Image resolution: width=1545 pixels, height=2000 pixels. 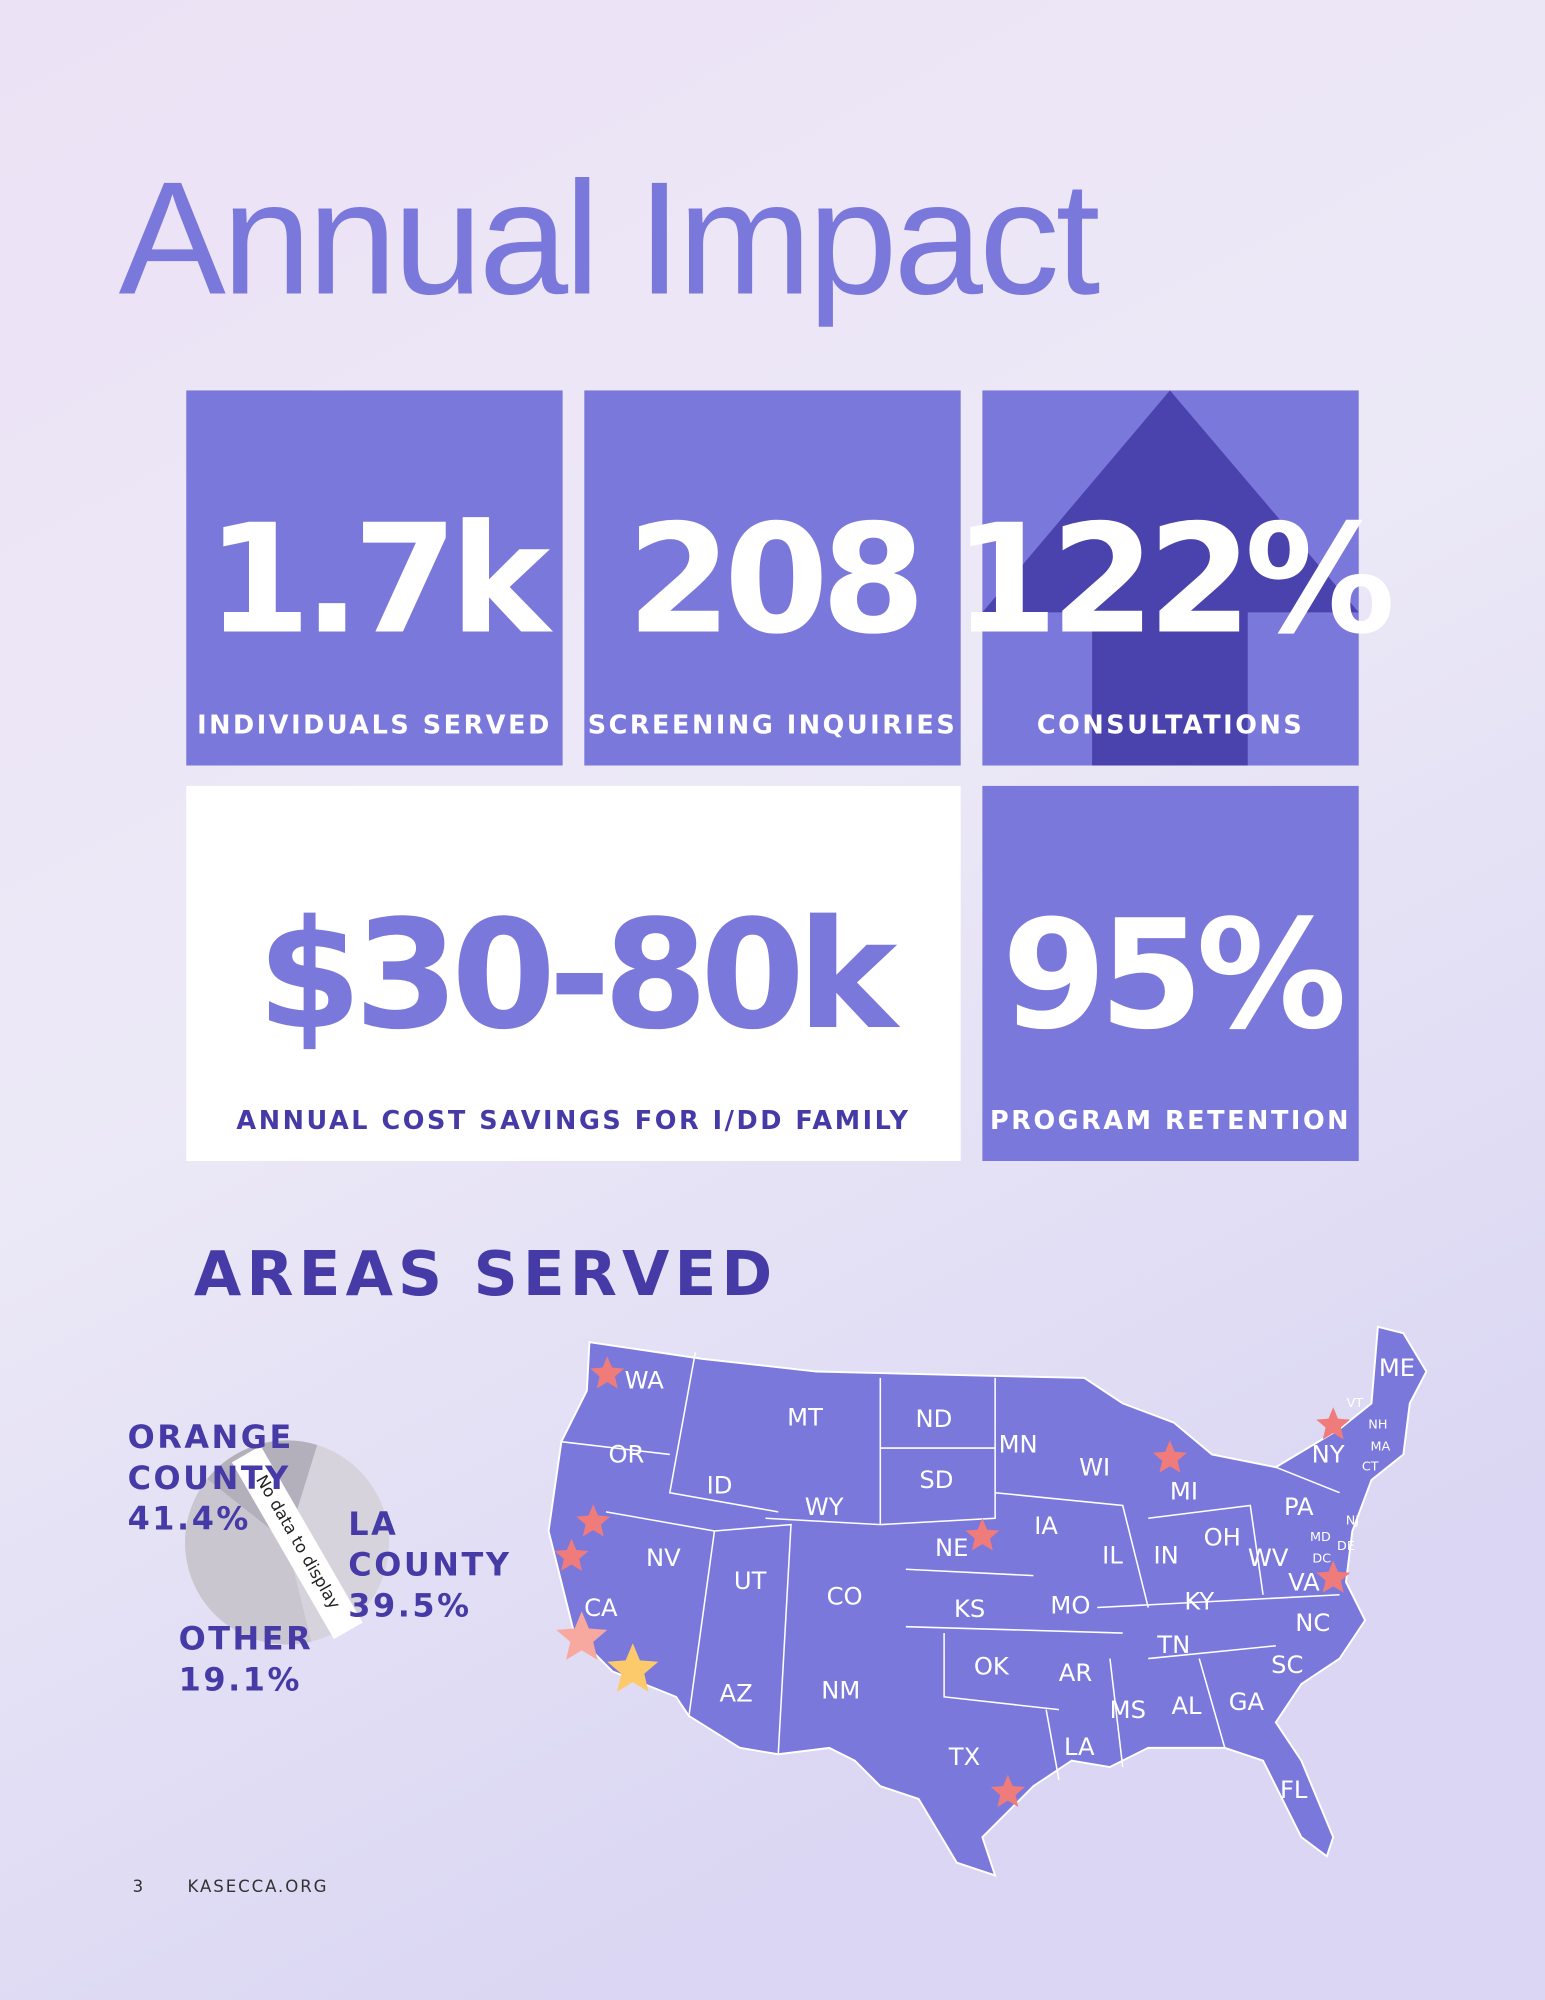 What do you see at coordinates (601, 1607) in the screenshot?
I see `state-label: CA` at bounding box center [601, 1607].